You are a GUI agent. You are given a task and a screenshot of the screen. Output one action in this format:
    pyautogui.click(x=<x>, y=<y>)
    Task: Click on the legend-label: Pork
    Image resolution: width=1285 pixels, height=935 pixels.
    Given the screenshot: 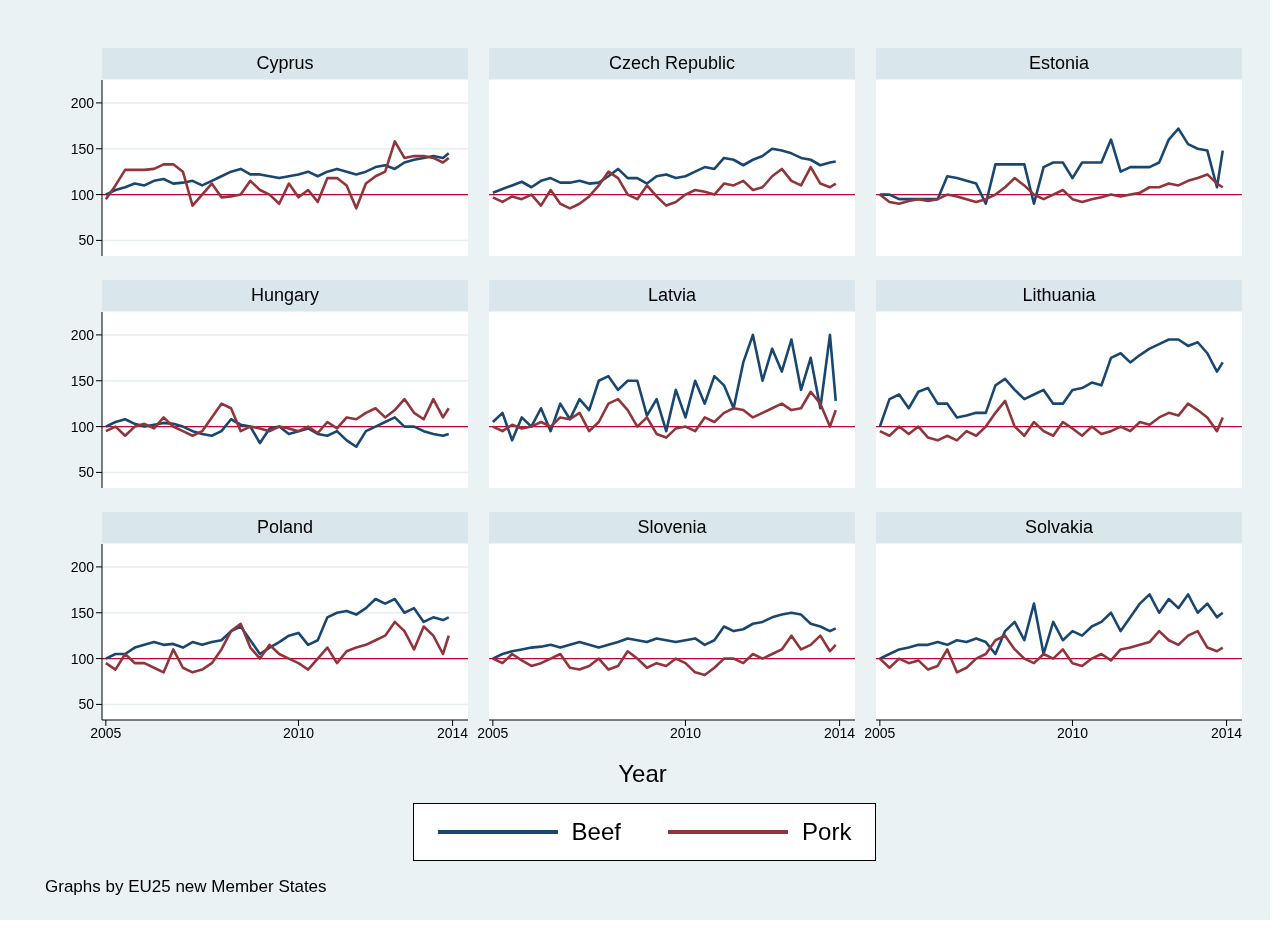 What is the action you would take?
    pyautogui.click(x=827, y=832)
    